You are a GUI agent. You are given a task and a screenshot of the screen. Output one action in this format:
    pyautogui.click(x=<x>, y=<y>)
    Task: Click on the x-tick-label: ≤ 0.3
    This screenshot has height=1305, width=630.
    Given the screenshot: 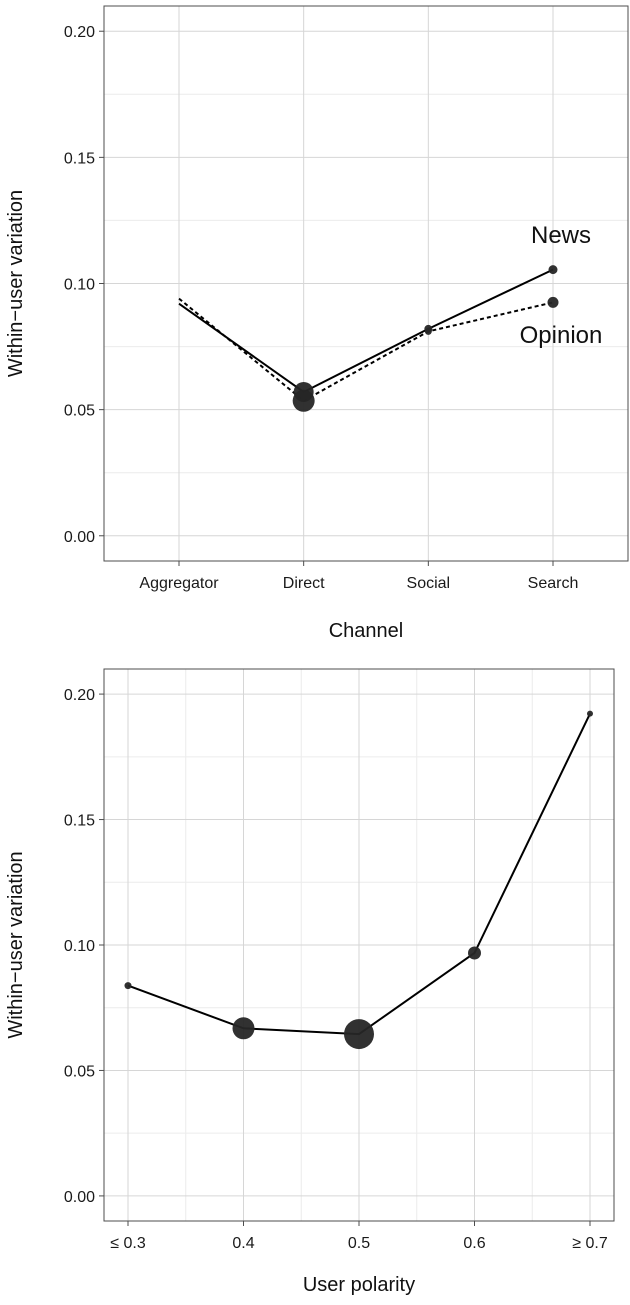 What is the action you would take?
    pyautogui.click(x=128, y=1243)
    